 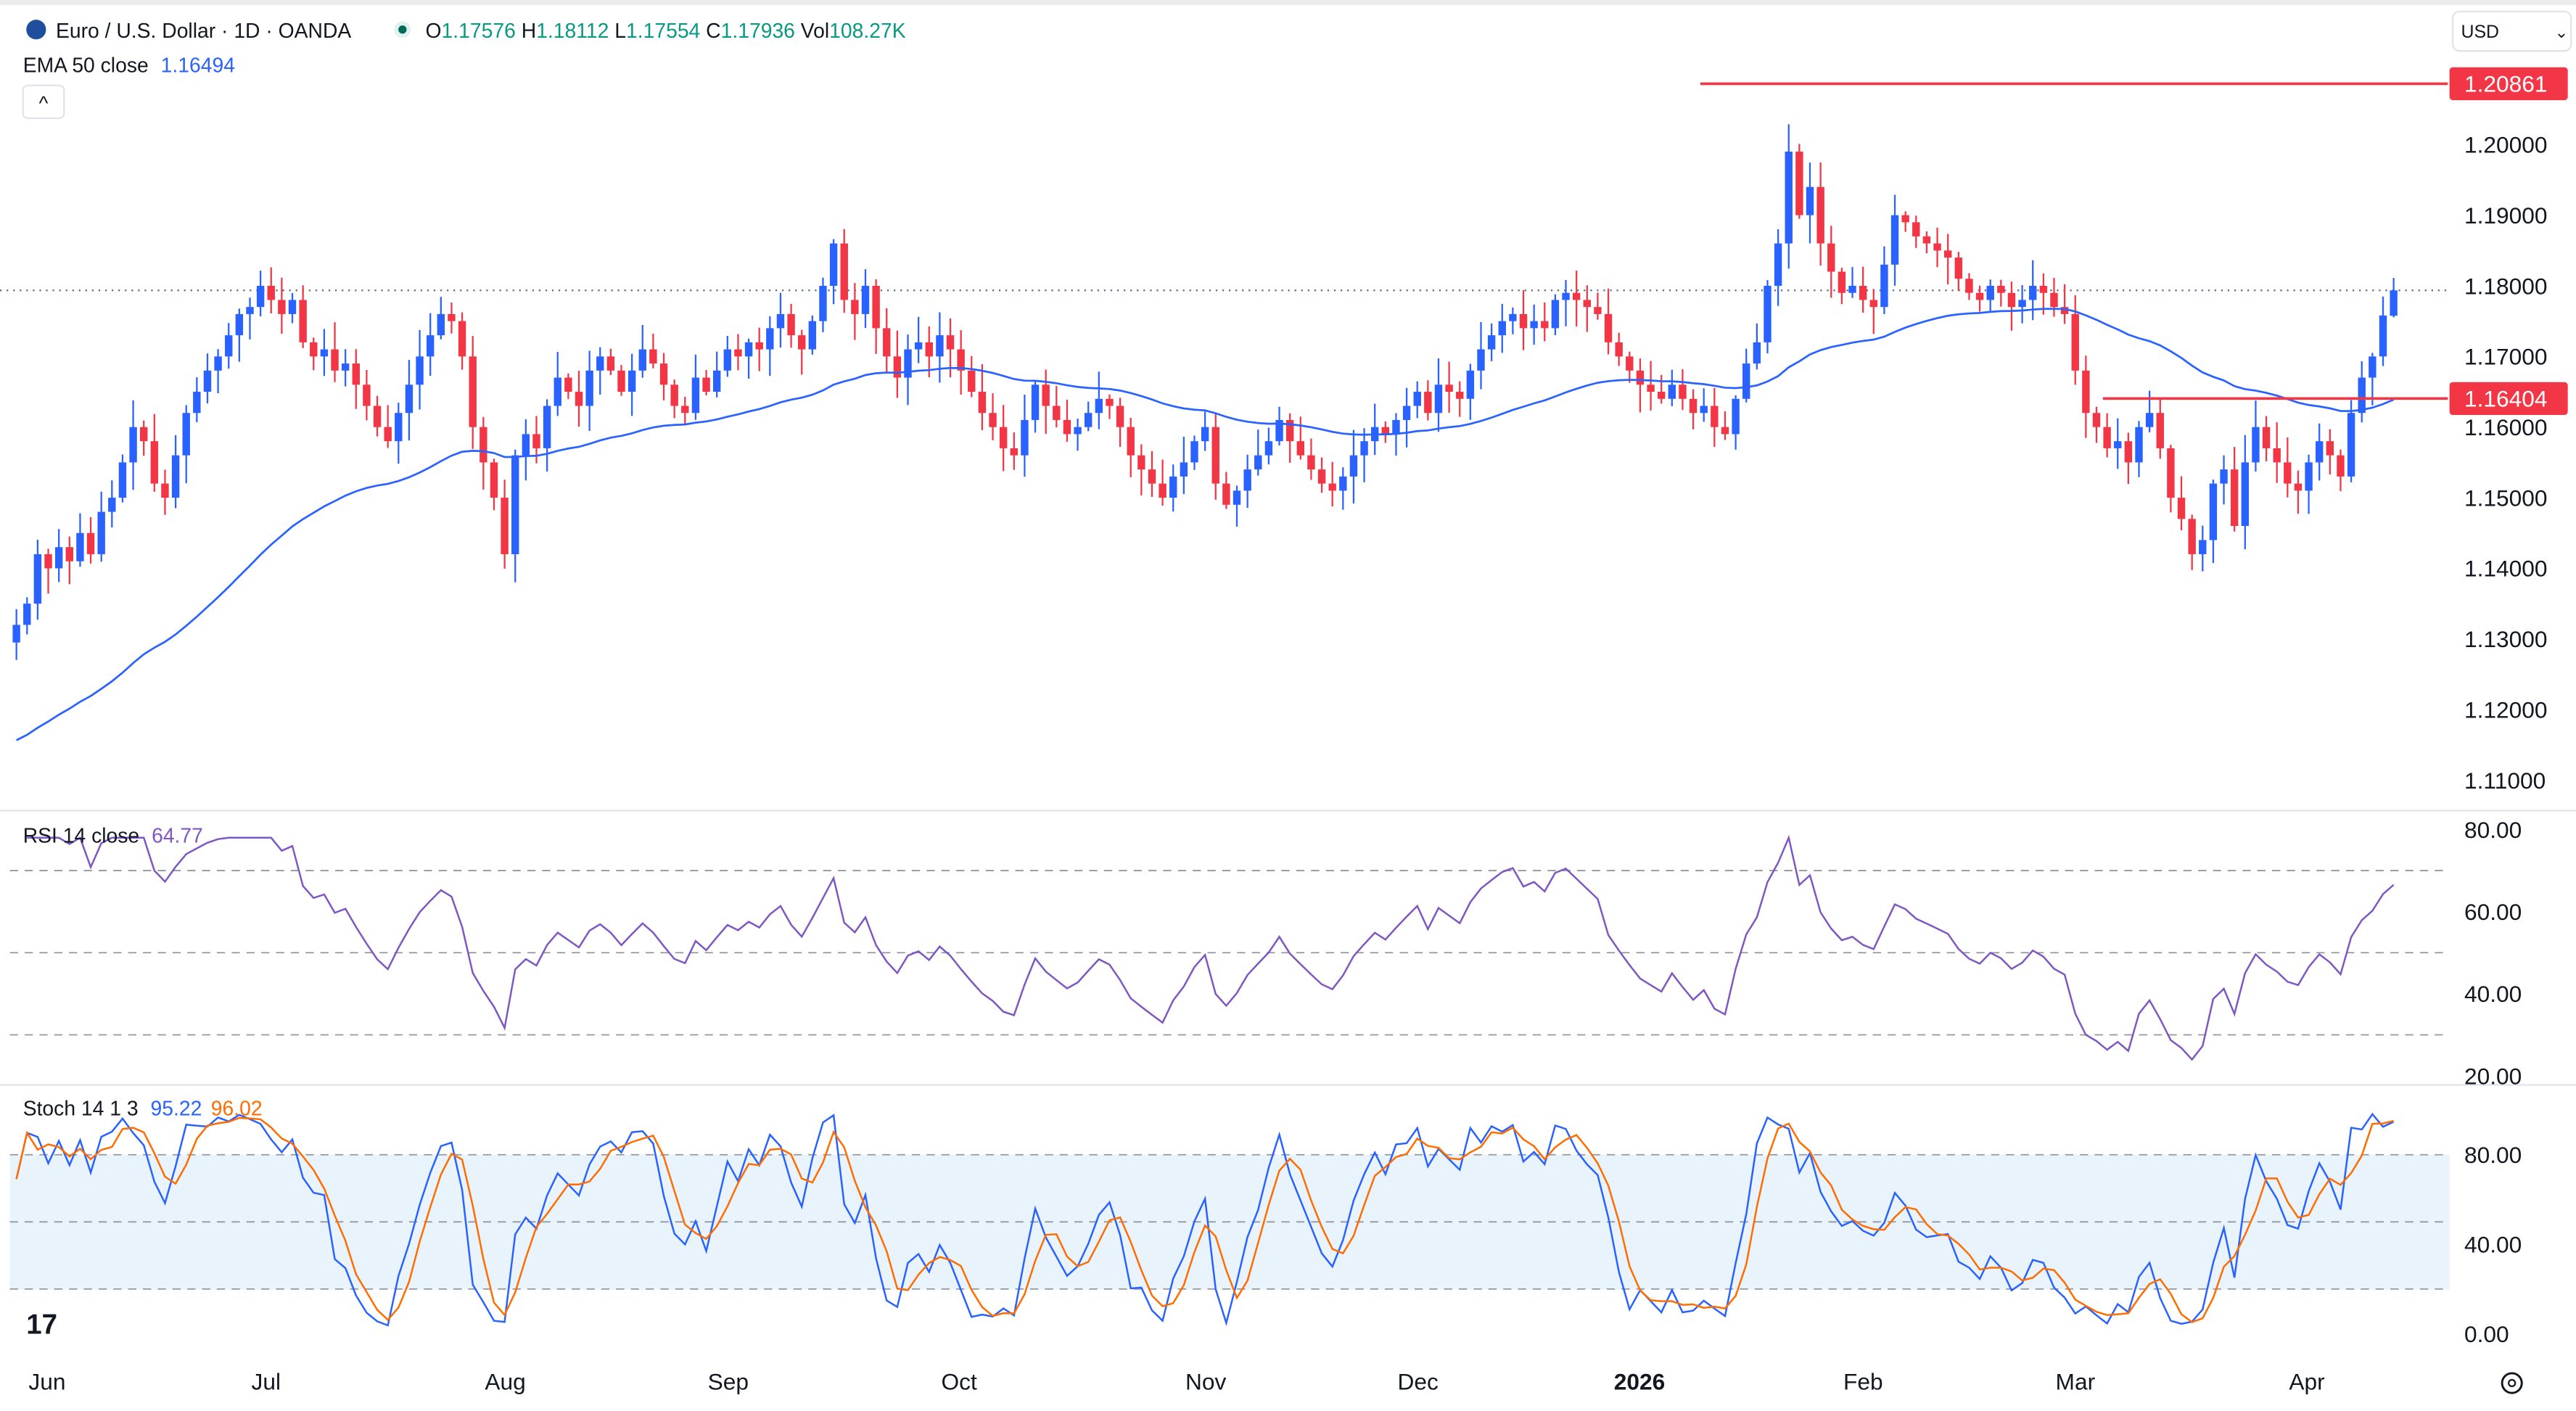 What do you see at coordinates (2512, 1383) in the screenshot?
I see `settings-gear-icon` at bounding box center [2512, 1383].